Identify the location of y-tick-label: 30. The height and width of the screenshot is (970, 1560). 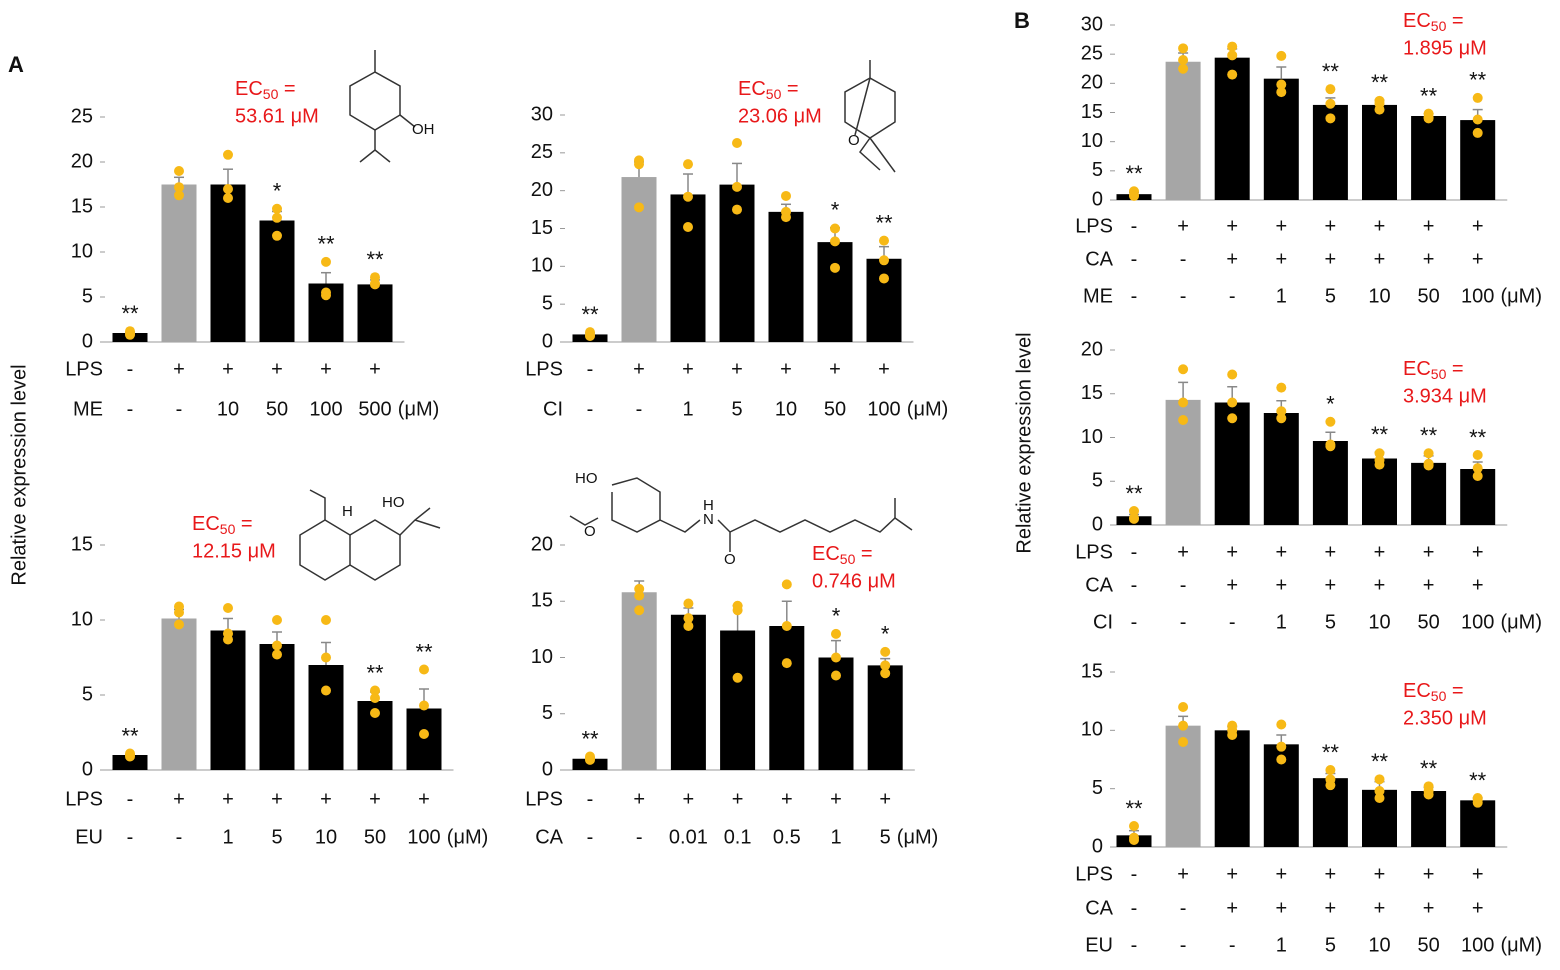
(1092, 24).